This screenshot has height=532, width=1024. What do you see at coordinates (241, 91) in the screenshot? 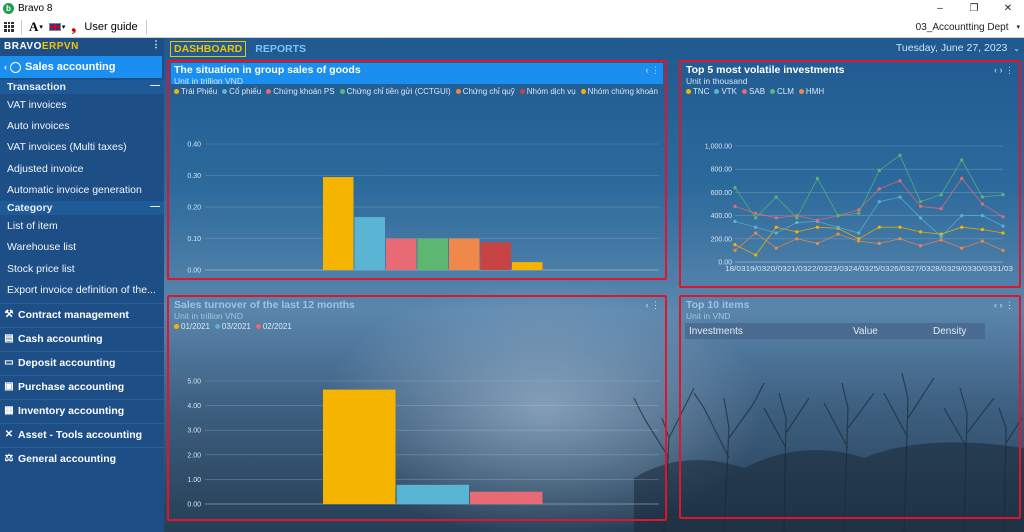
I see `legend-item: Cổ phiếu` at bounding box center [241, 91].